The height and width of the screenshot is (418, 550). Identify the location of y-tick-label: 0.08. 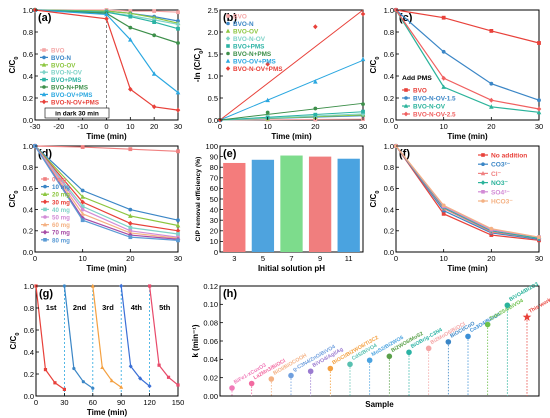
(210, 322).